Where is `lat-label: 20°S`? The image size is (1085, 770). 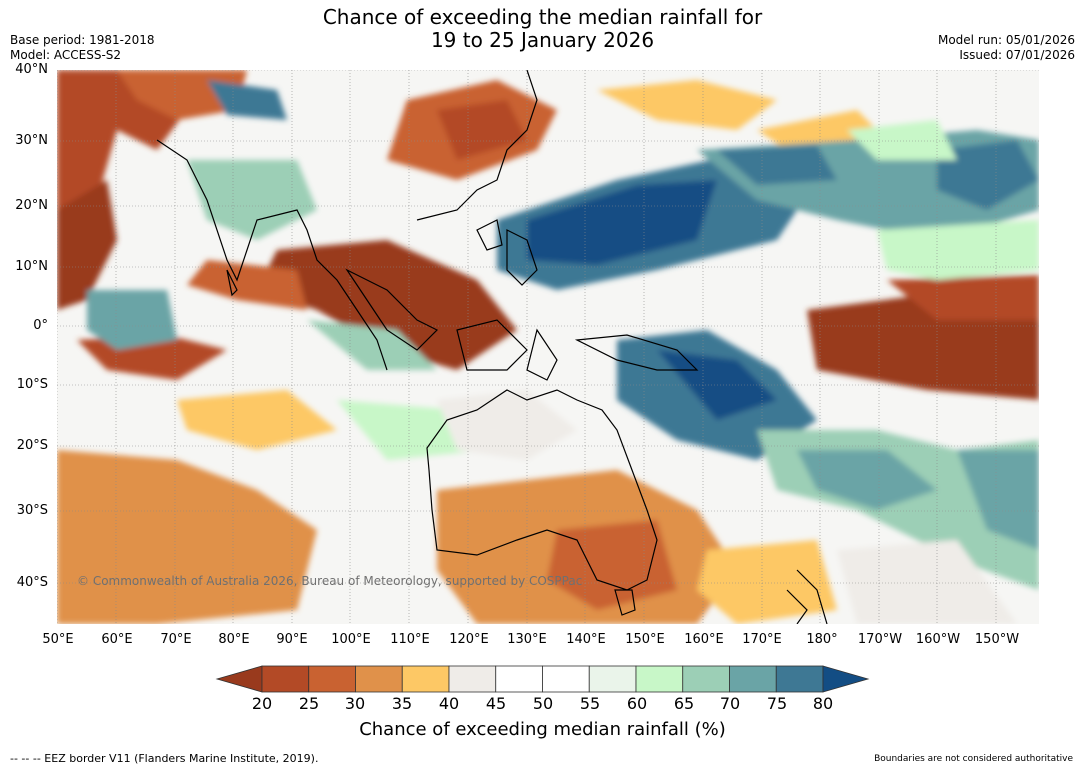
lat-label: 20°S is located at coordinates (32, 445).